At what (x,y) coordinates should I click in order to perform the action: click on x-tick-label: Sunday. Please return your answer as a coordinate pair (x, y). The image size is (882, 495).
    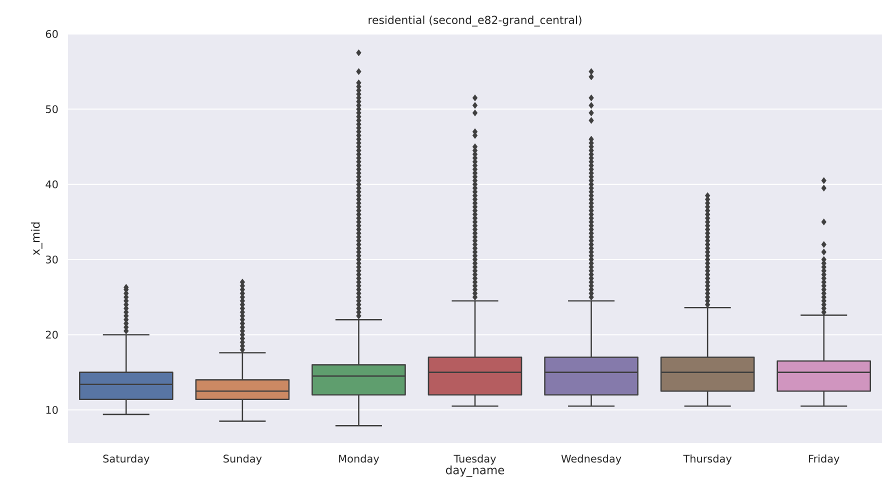
    Looking at the image, I should click on (243, 459).